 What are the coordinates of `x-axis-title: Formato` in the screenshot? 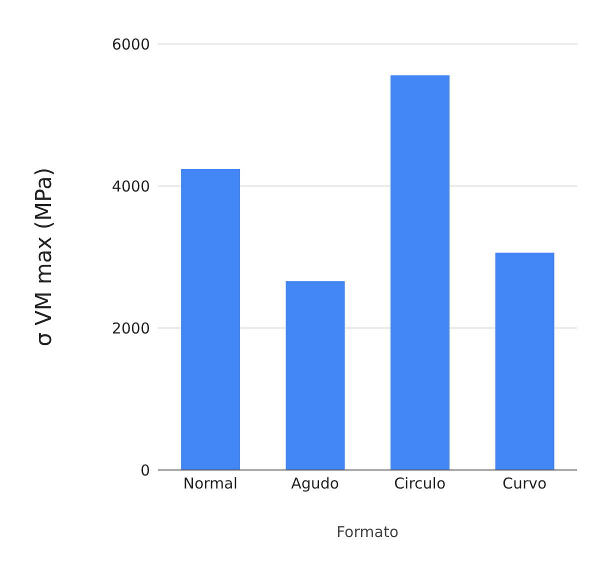 It's located at (367, 532).